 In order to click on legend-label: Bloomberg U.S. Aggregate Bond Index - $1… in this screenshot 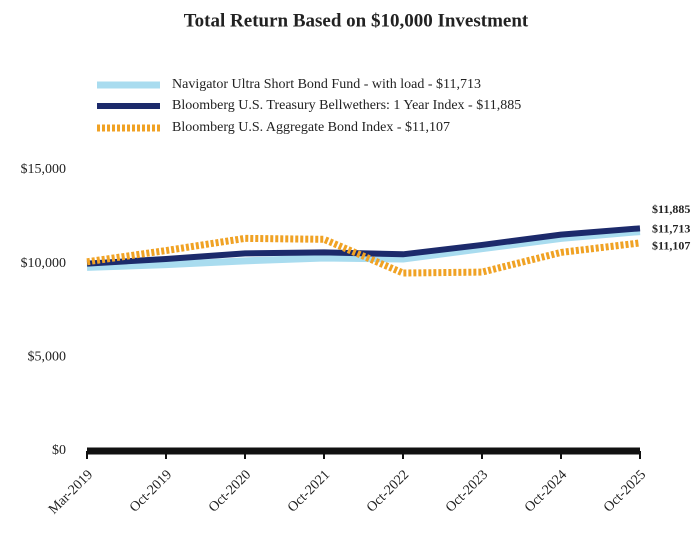, I will do `click(311, 127)`.